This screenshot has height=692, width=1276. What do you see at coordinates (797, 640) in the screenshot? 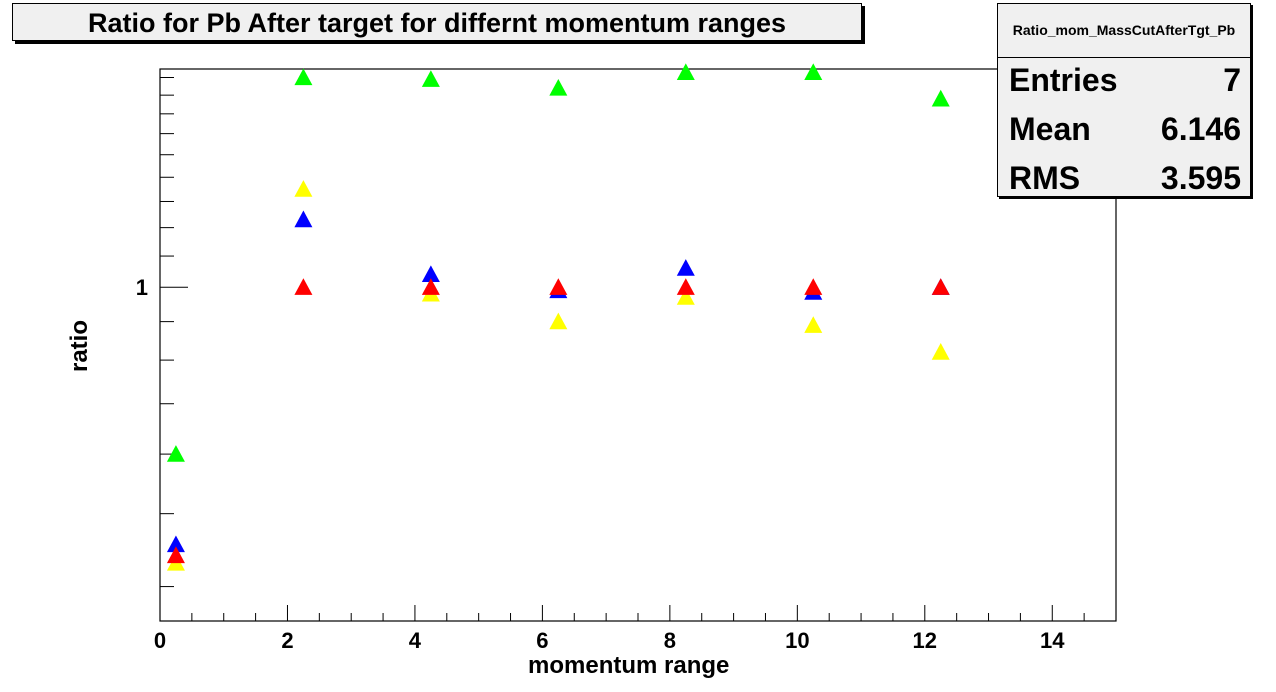
I see `x-tick-label: 10` at bounding box center [797, 640].